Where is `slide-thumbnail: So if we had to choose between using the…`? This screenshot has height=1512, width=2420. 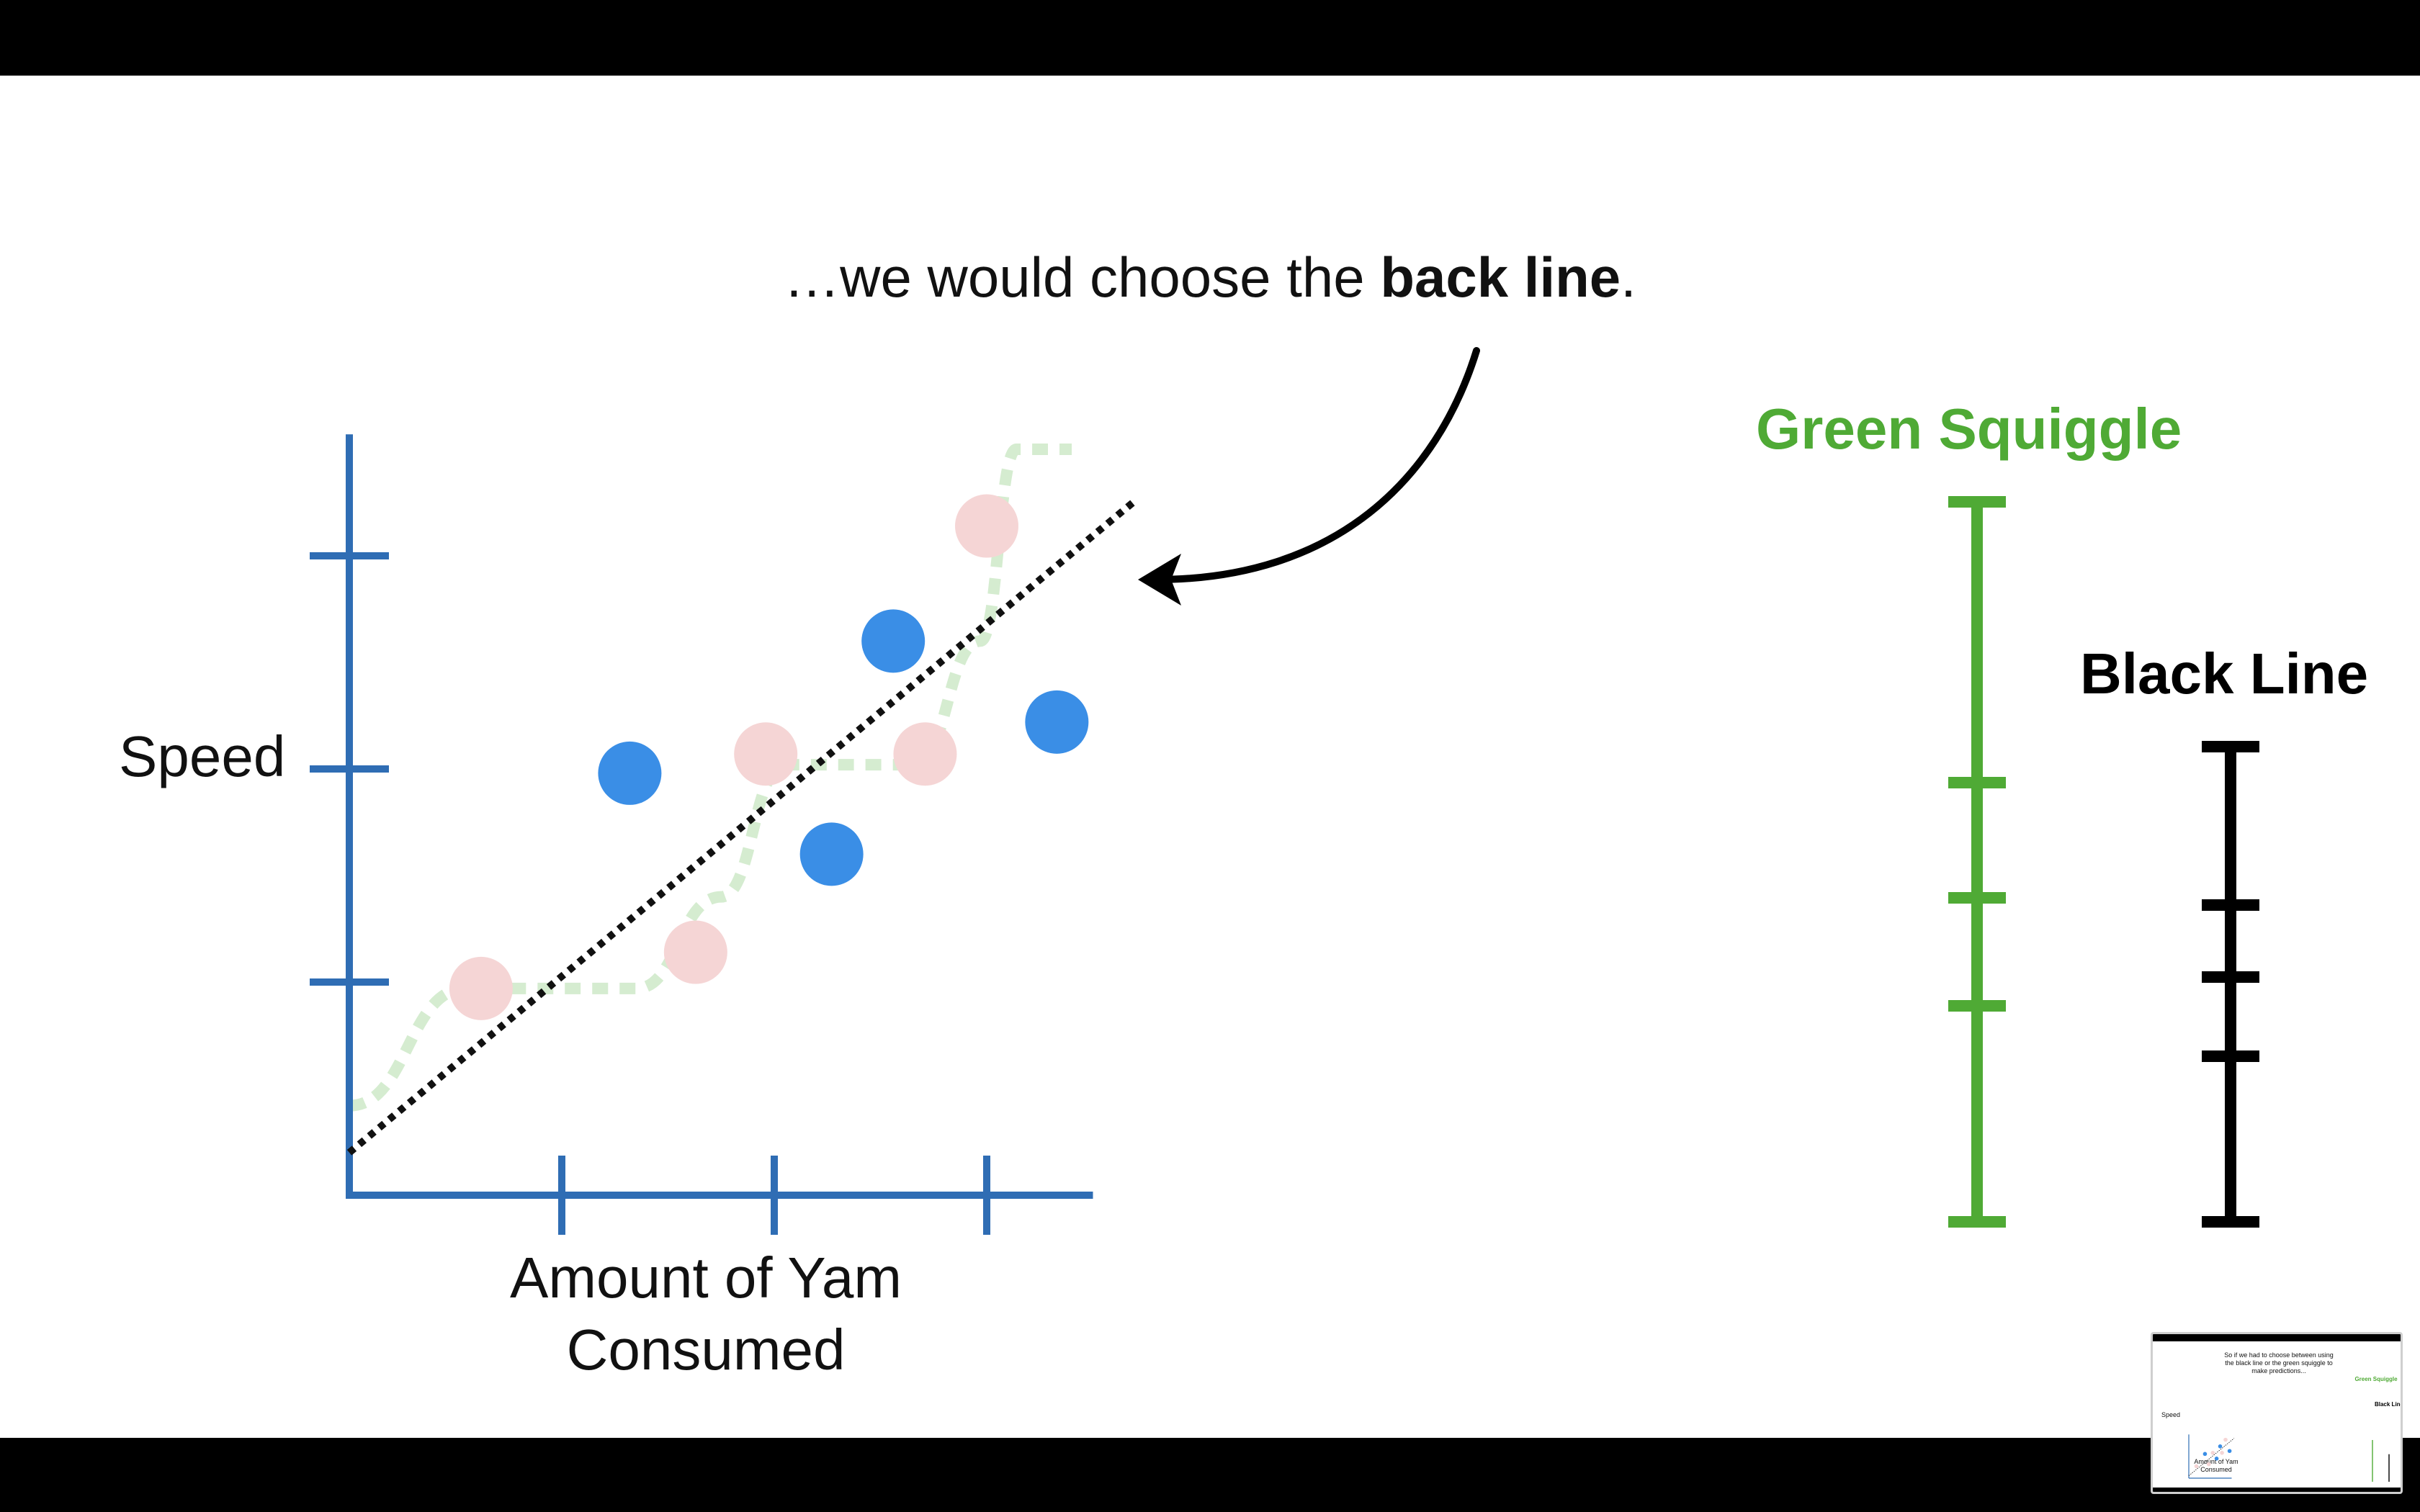 slide-thumbnail: So if we had to choose between using the… is located at coordinates (2277, 1413).